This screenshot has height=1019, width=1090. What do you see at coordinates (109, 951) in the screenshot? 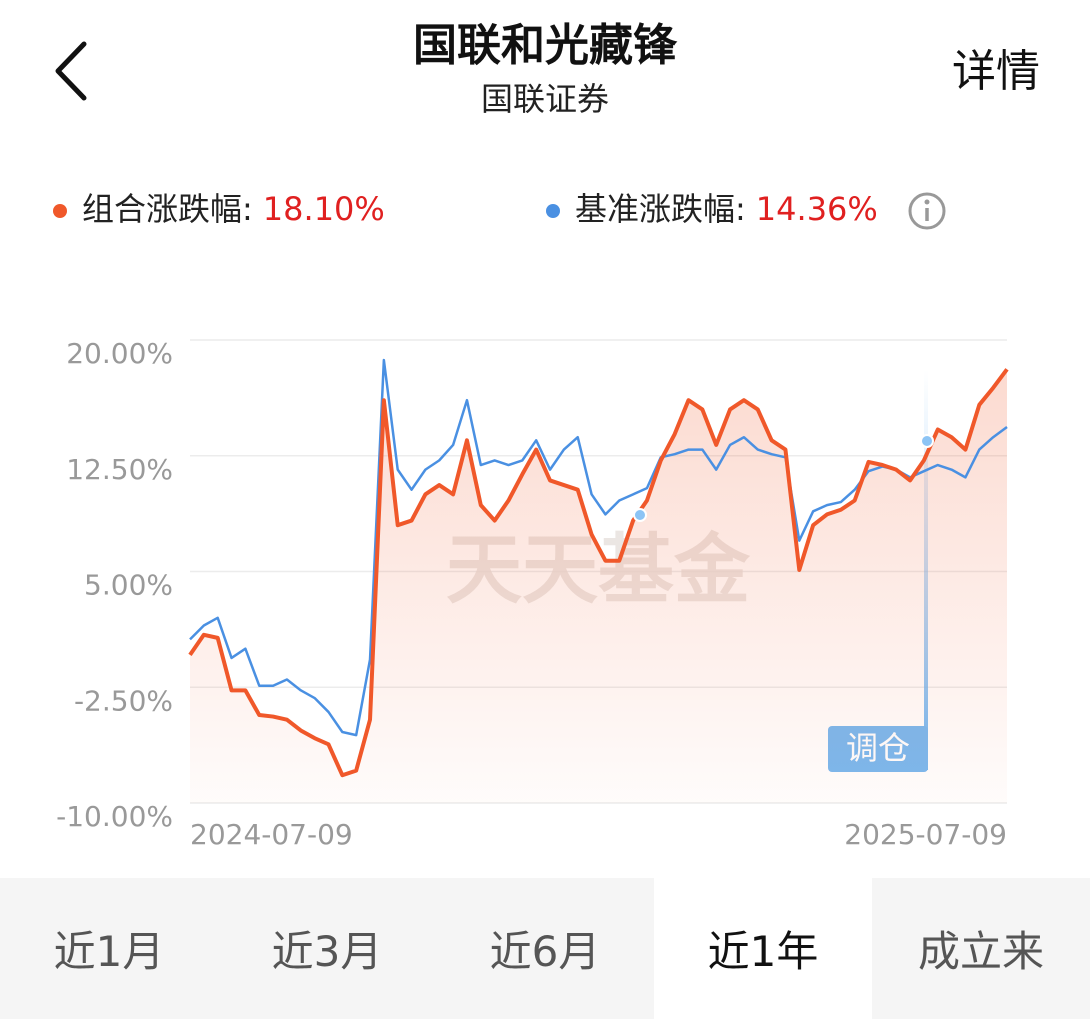
I see `range-tab: 近1月` at bounding box center [109, 951].